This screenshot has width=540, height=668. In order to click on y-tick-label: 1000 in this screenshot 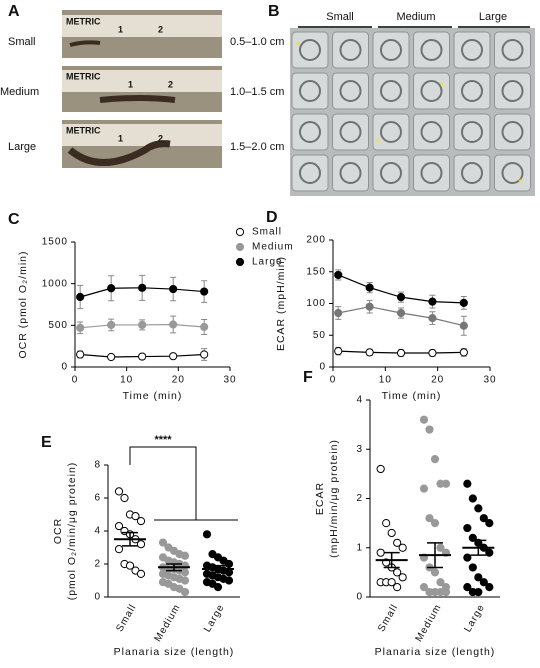, I will do `click(55, 283)`.